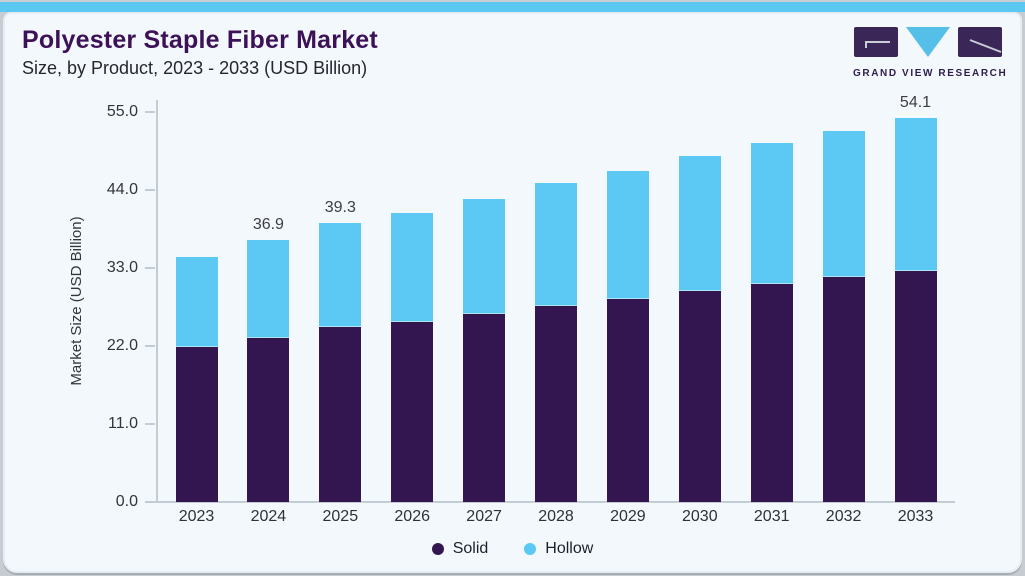 The height and width of the screenshot is (576, 1025). I want to click on bar-segment-solid-2024, so click(268, 420).